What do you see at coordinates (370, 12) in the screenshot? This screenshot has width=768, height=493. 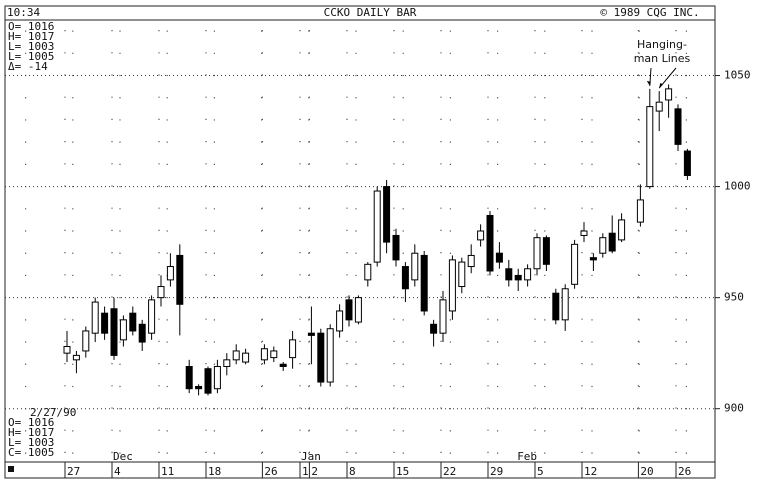 I see `chart-title: CCKO DAILY BAR` at bounding box center [370, 12].